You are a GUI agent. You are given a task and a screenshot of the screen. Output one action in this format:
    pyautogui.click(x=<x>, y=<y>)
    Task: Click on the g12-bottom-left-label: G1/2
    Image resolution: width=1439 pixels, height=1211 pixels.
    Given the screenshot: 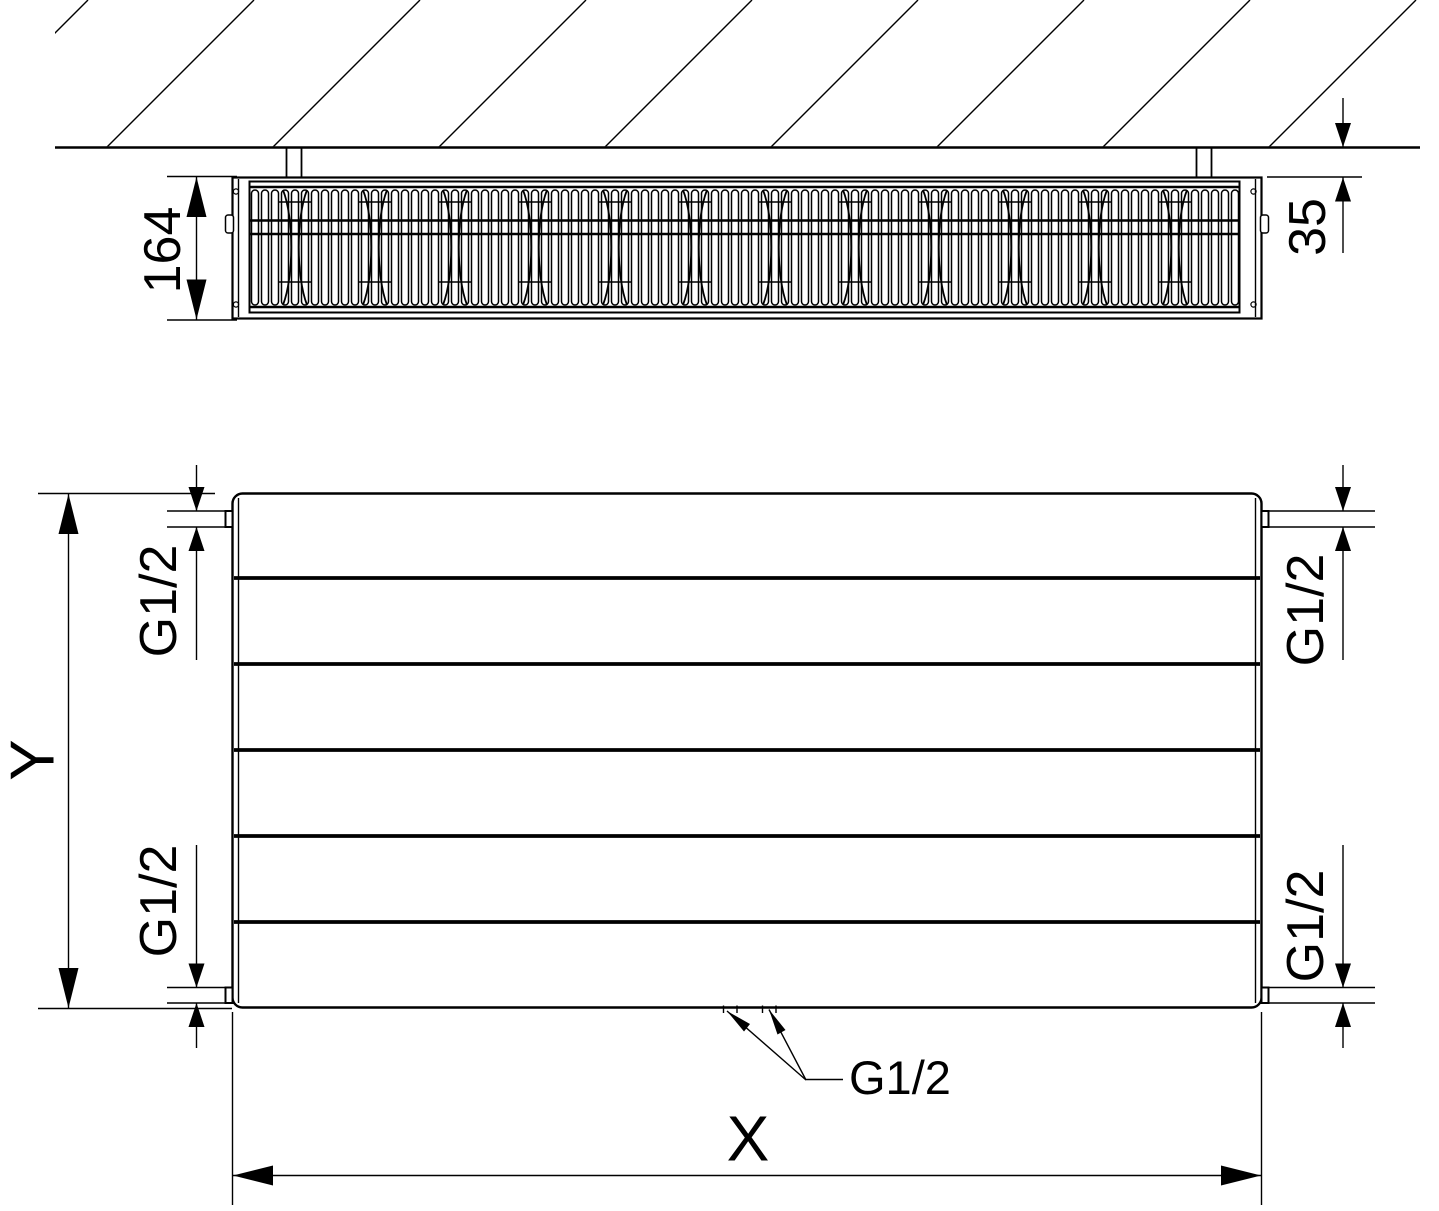 What is the action you would take?
    pyautogui.click(x=159, y=901)
    